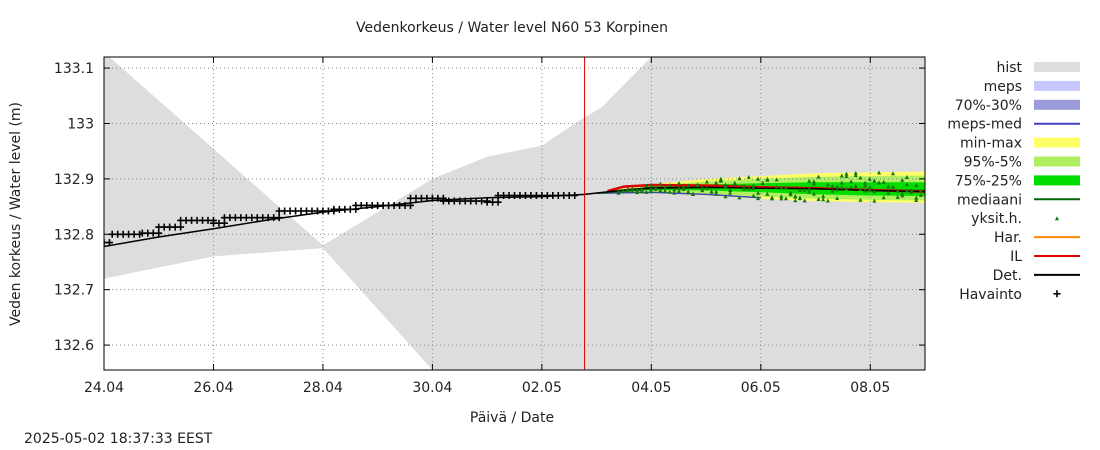 Image resolution: width=1100 pixels, height=450 pixels. What do you see at coordinates (323, 388) in the screenshot?
I see `x-tick-label: 28.04` at bounding box center [323, 388].